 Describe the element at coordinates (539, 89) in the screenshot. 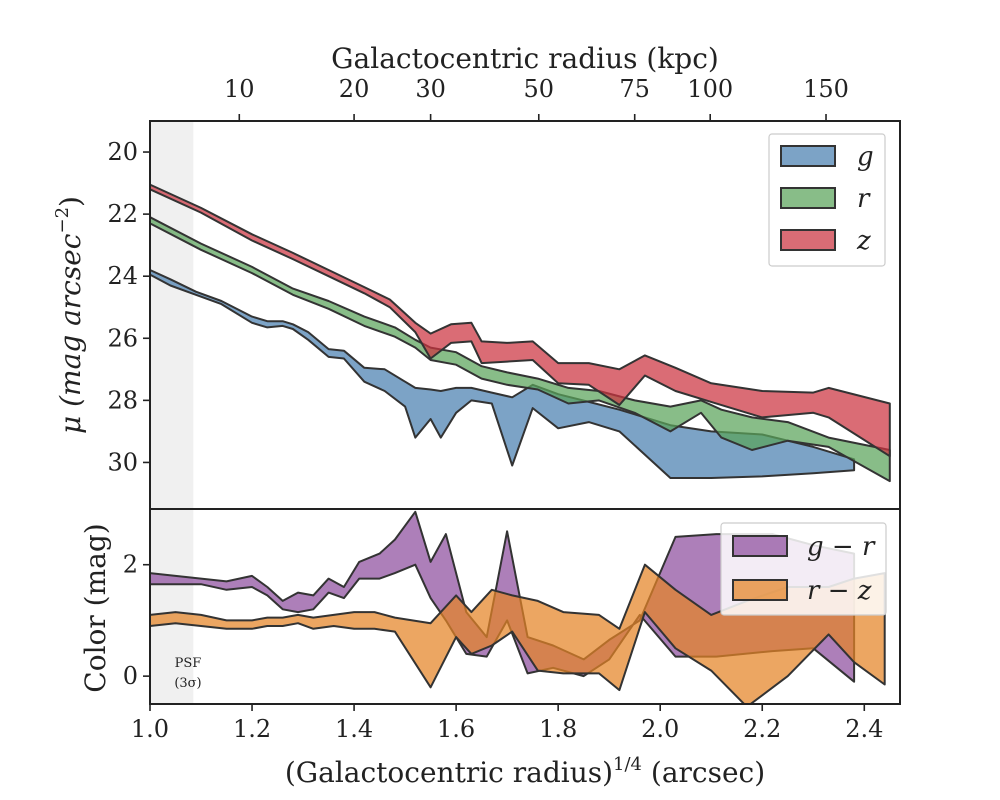

I see `kpc-tick-label: 50` at that location.